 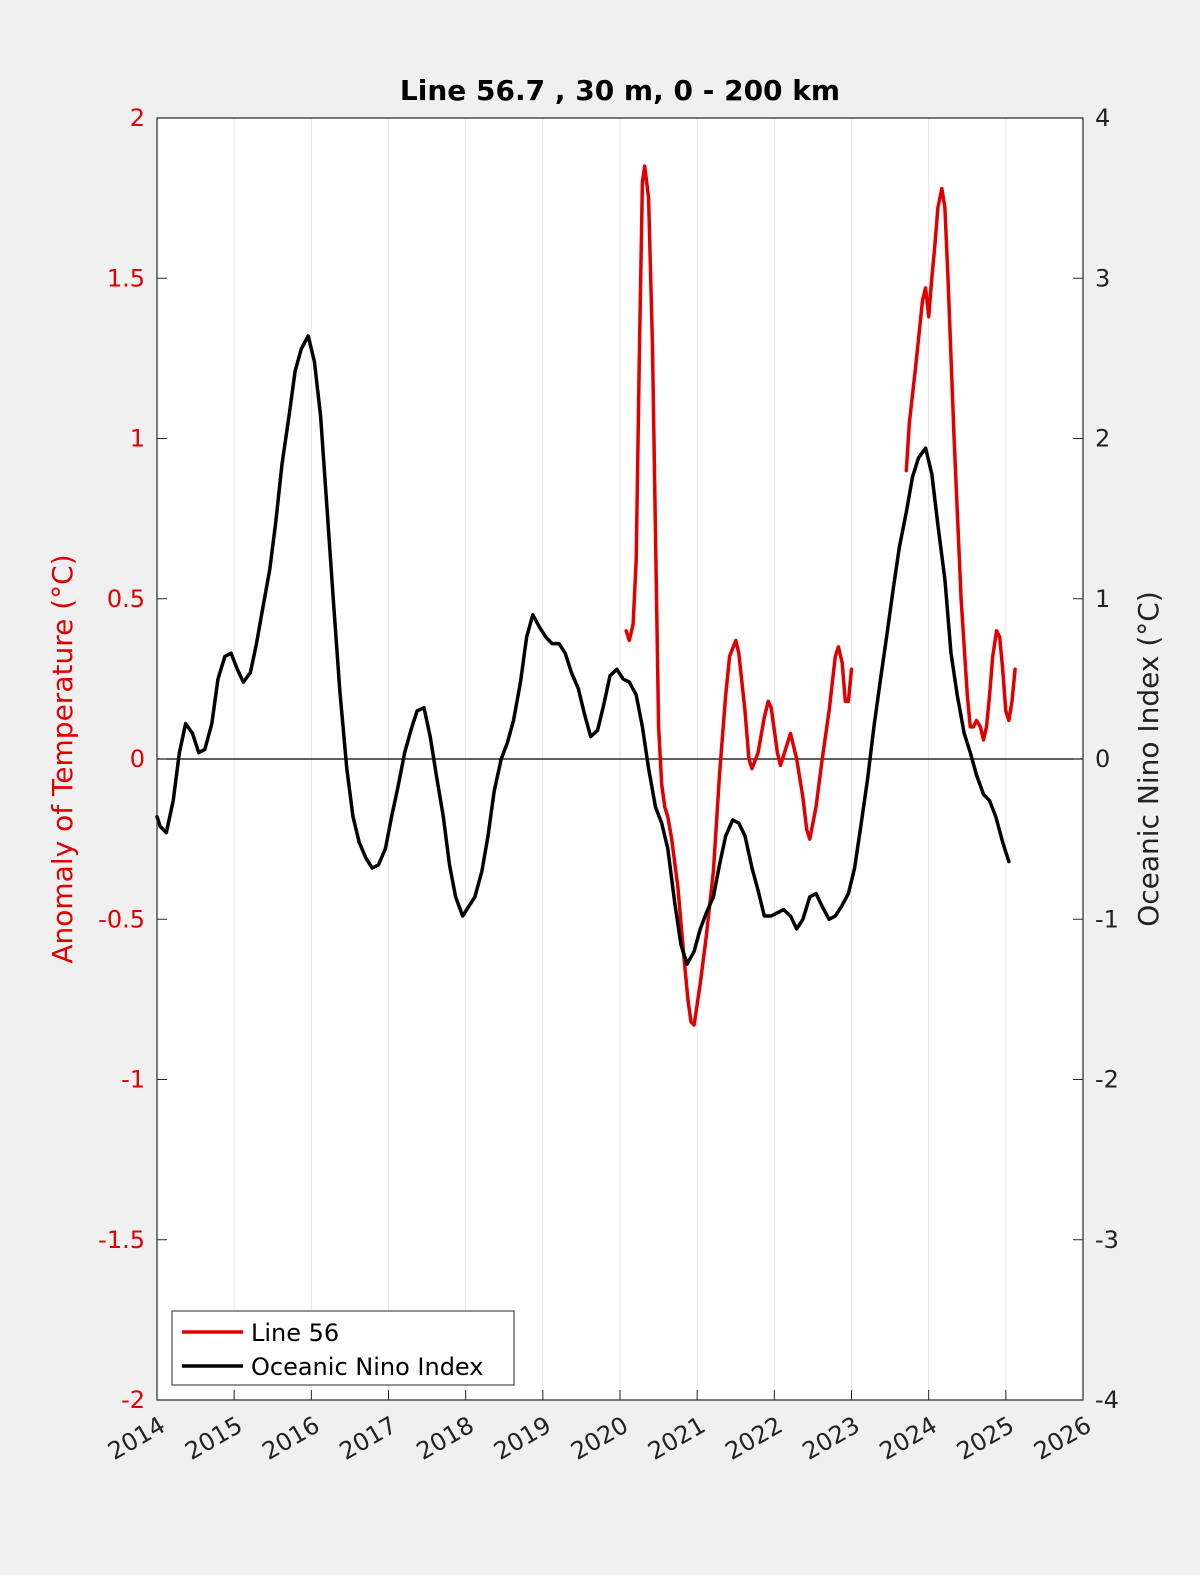 I want to click on left-tick-label: -1.5, so click(x=121, y=1240).